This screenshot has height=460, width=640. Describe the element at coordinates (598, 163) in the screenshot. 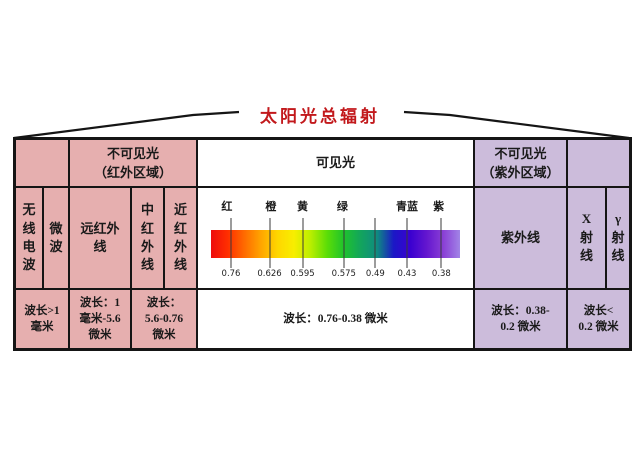

I see `header-cell-empty-right` at that location.